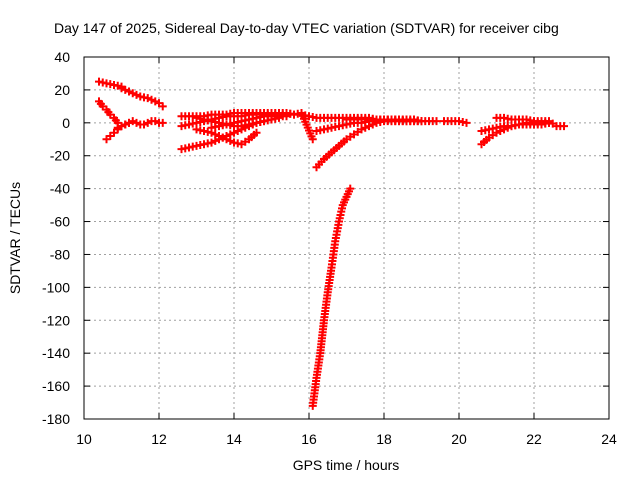 The image size is (640, 480). What do you see at coordinates (142, 97) in the screenshot?
I see `series-arc-b` at bounding box center [142, 97].